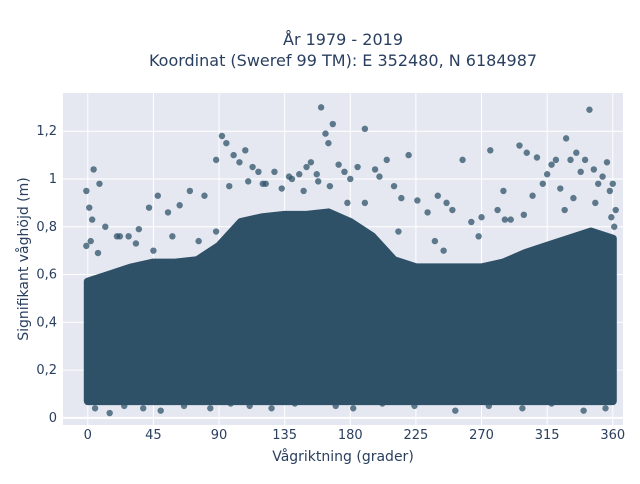 This screenshot has height=484, width=640. What do you see at coordinates (416, 435) in the screenshot?
I see `x-tick-label: 225` at bounding box center [416, 435].